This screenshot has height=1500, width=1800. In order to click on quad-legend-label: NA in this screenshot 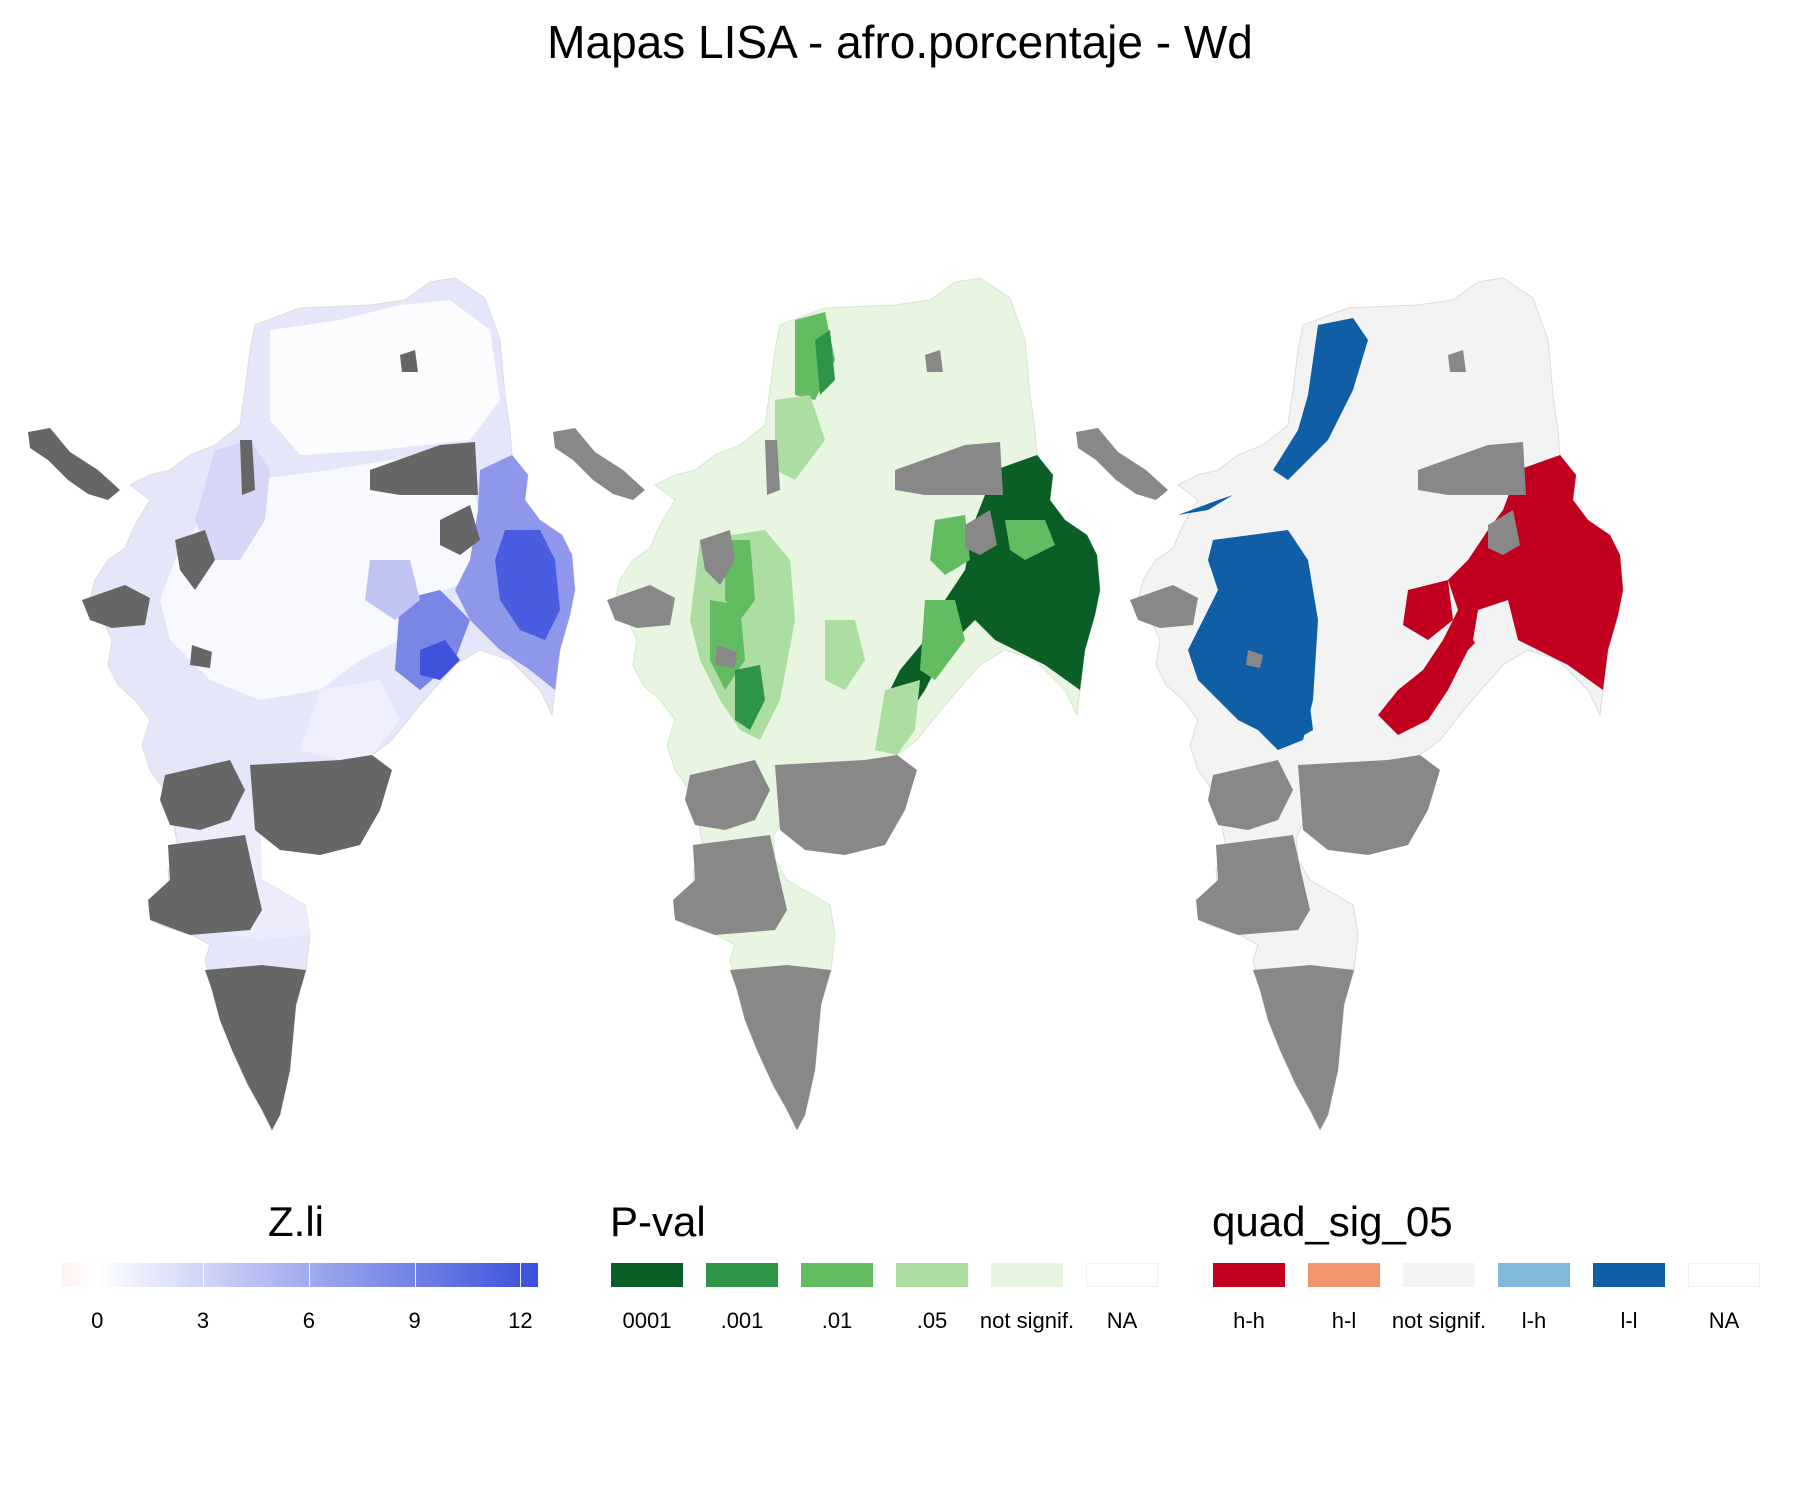, I will do `click(1724, 1320)`.